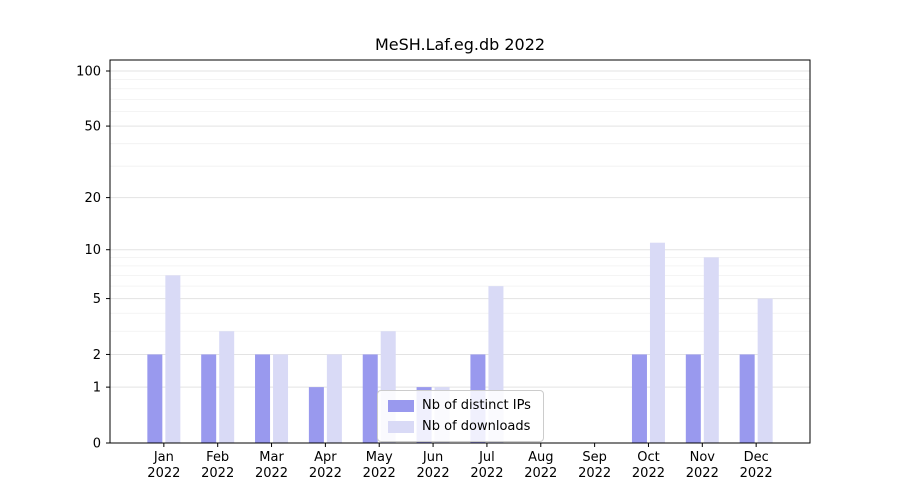 The height and width of the screenshot is (500, 900). I want to click on x-tick-label: Jun, so click(432, 457).